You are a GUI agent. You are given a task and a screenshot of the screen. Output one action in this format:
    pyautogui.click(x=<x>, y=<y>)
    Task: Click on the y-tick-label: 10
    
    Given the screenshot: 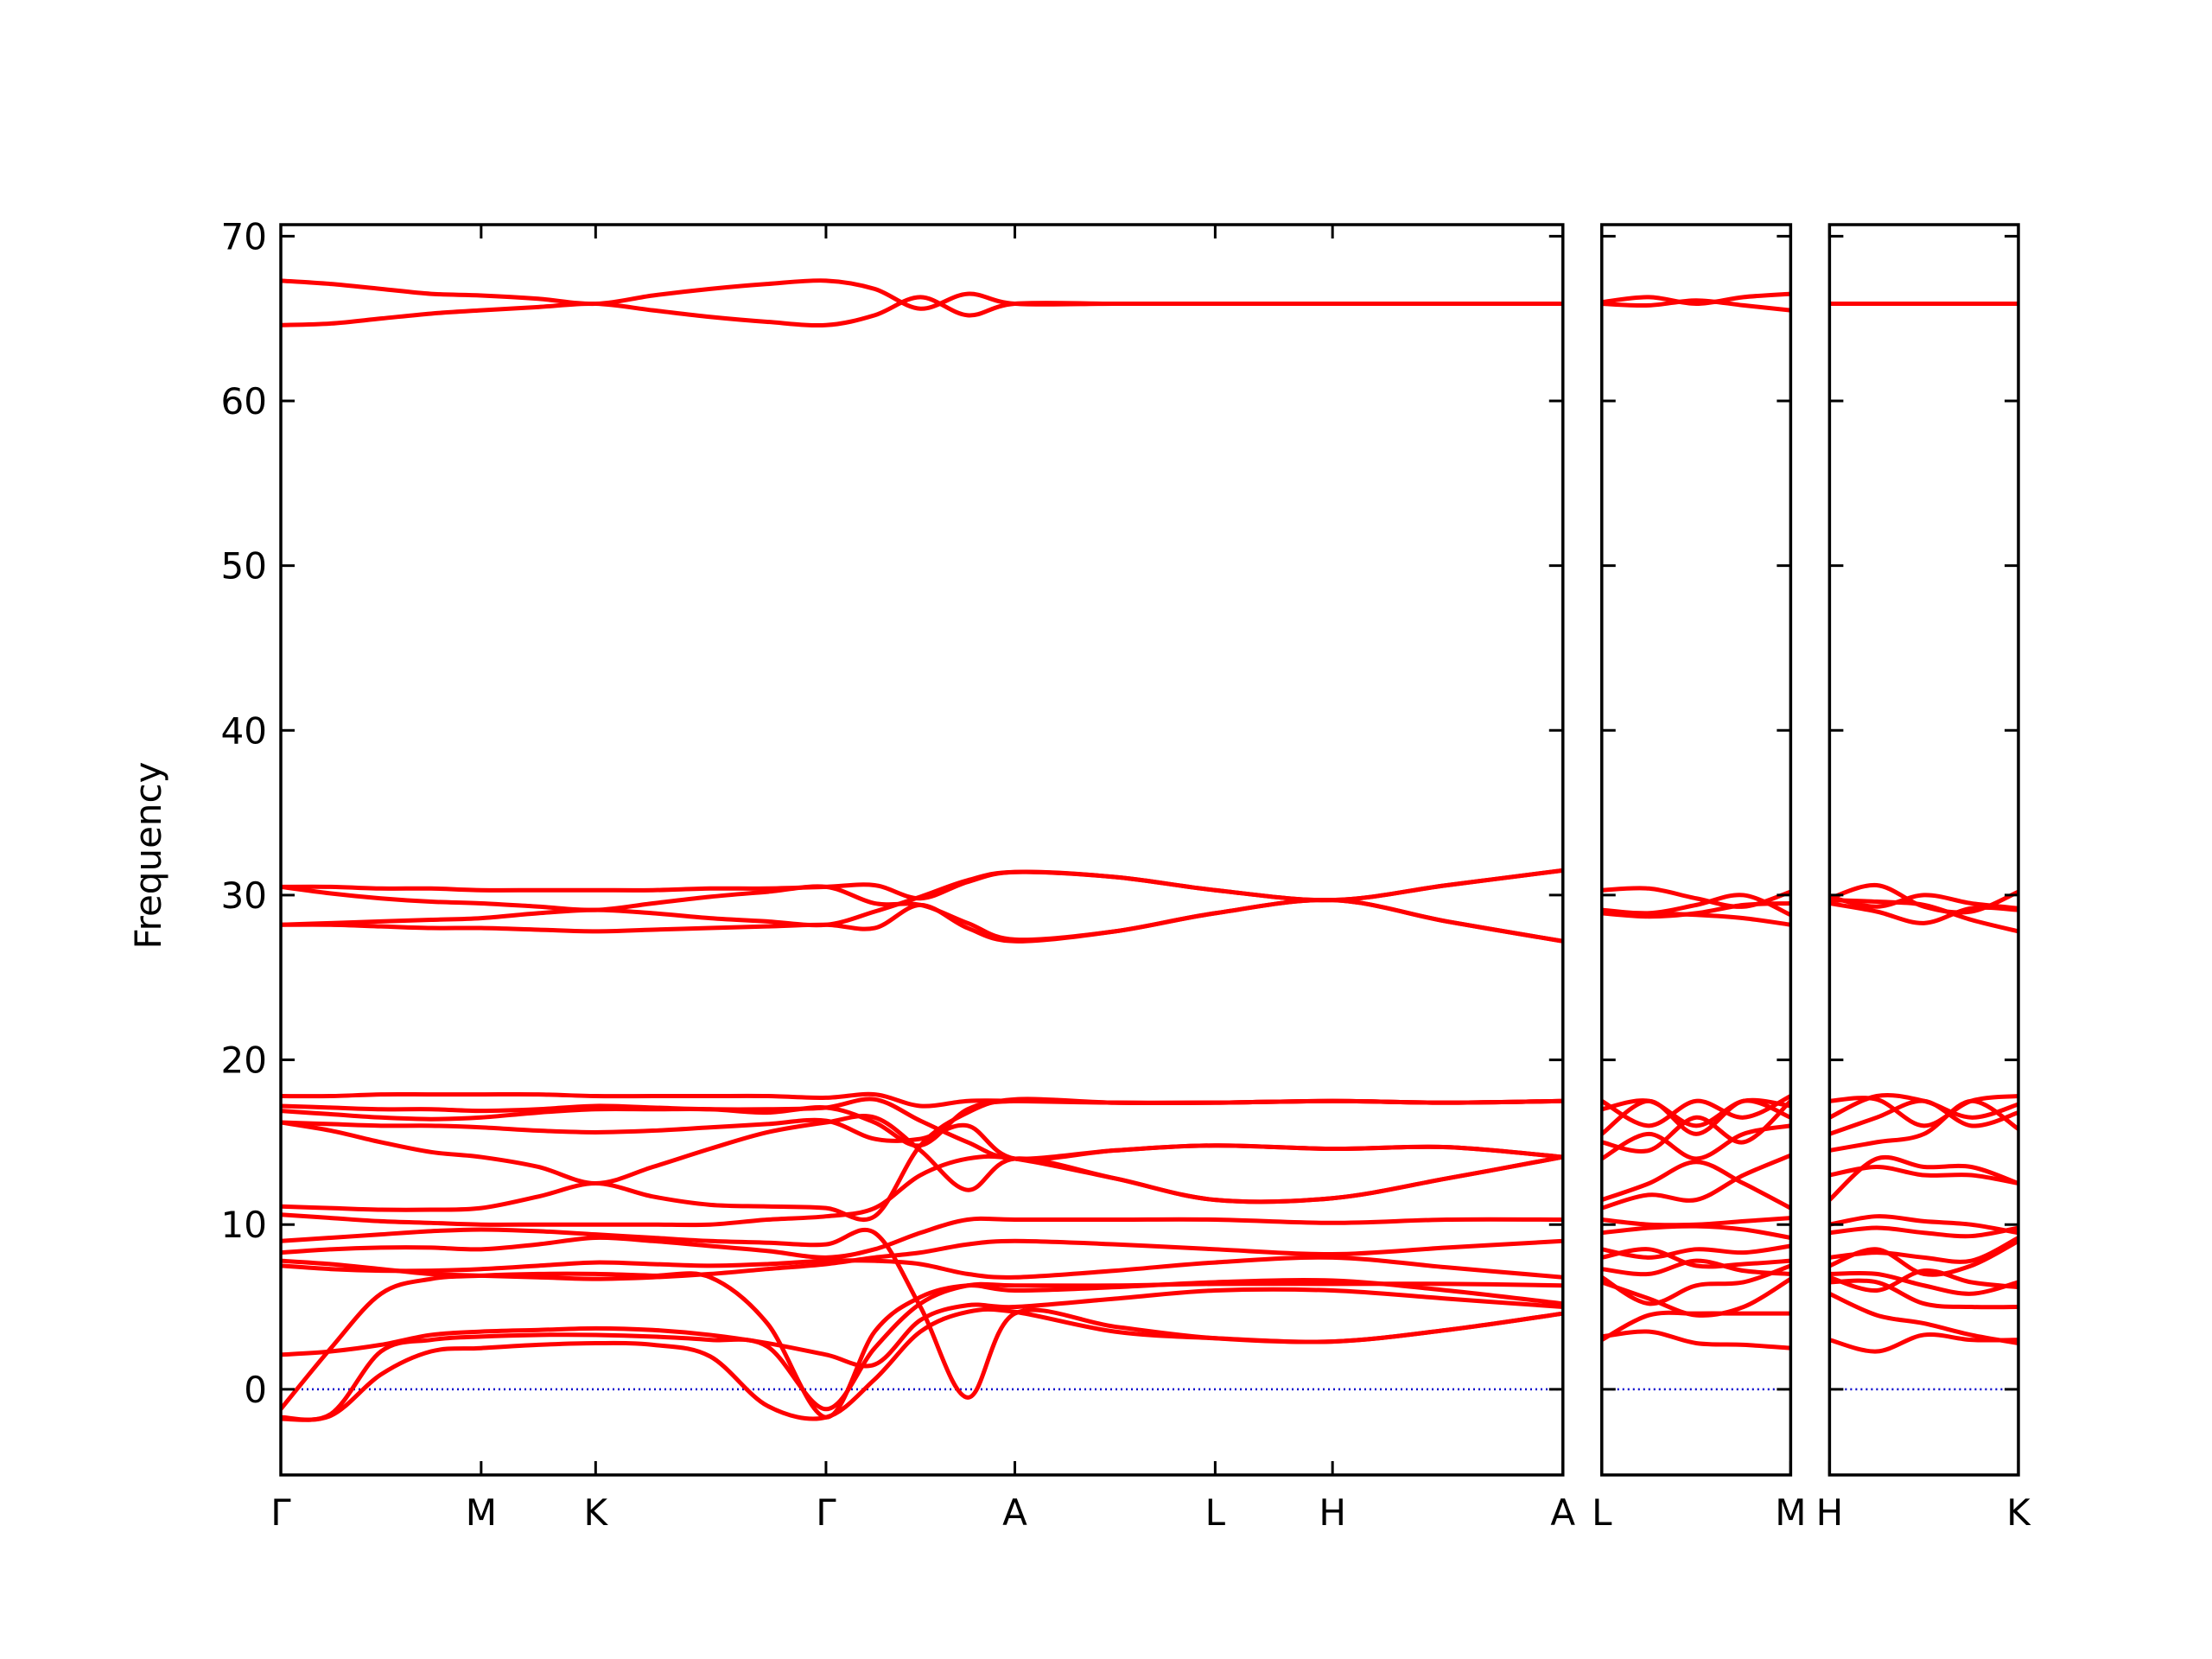 What is the action you would take?
    pyautogui.click(x=244, y=1225)
    